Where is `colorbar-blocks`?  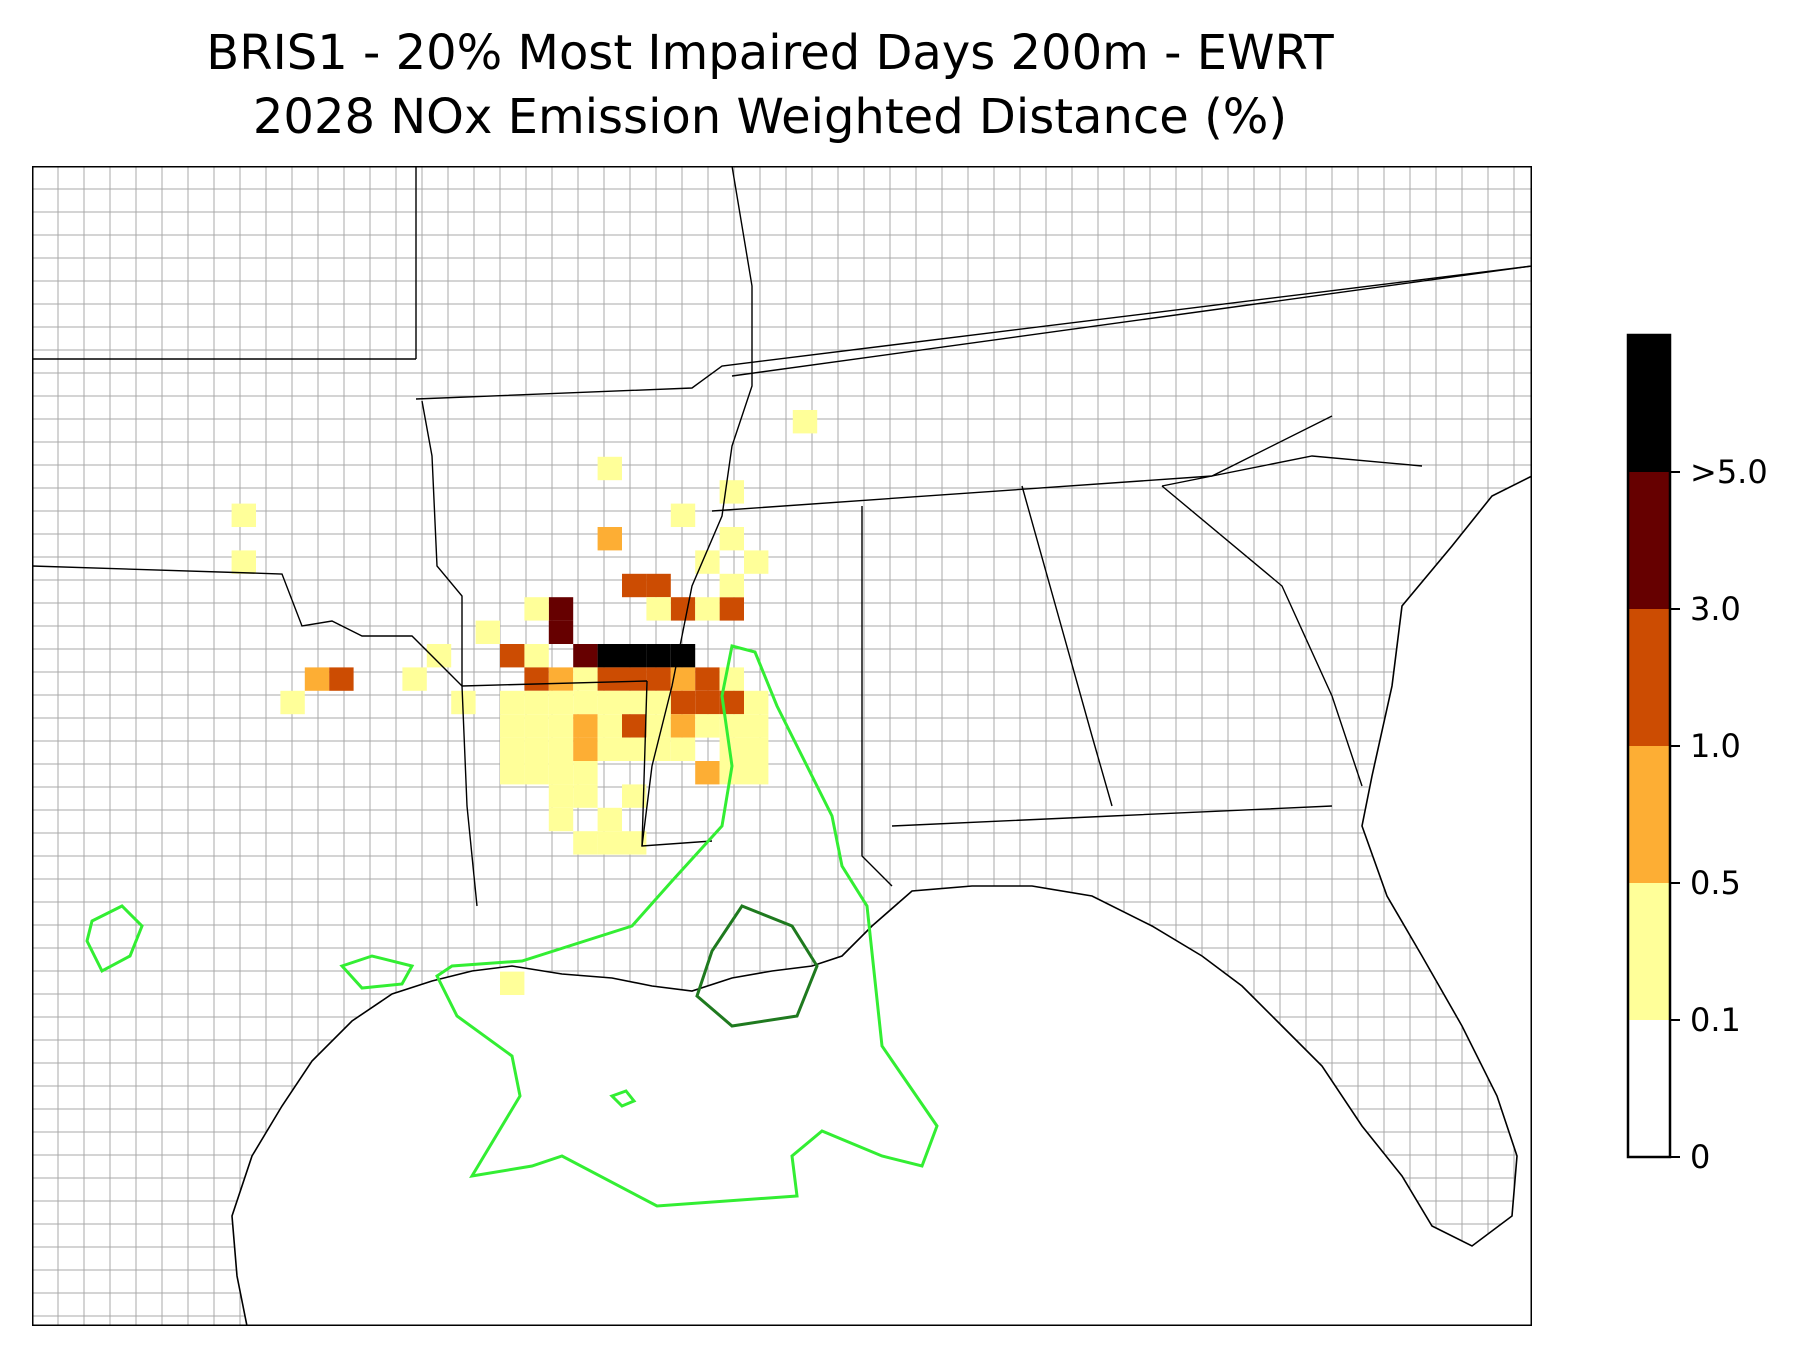
colorbar-blocks is located at coordinates (1649, 746).